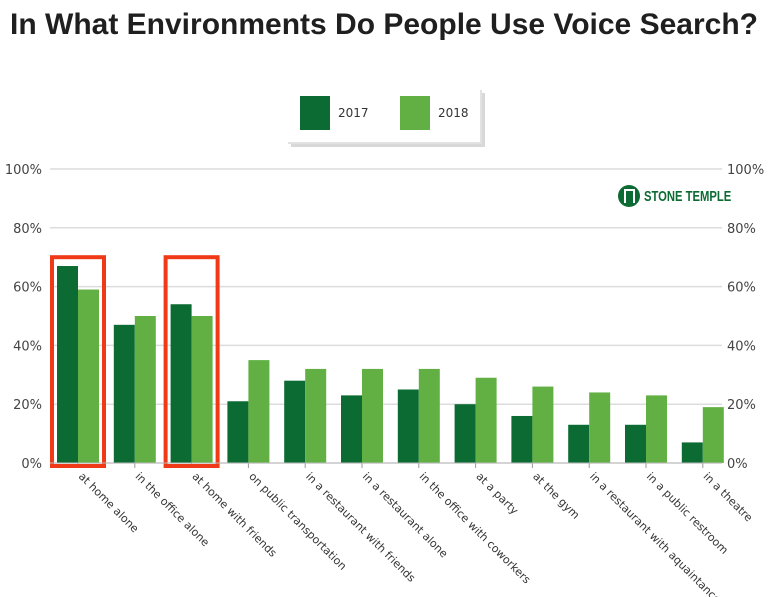  Describe the element at coordinates (27, 229) in the screenshot. I see `y-tick-label-left: 80%` at that location.